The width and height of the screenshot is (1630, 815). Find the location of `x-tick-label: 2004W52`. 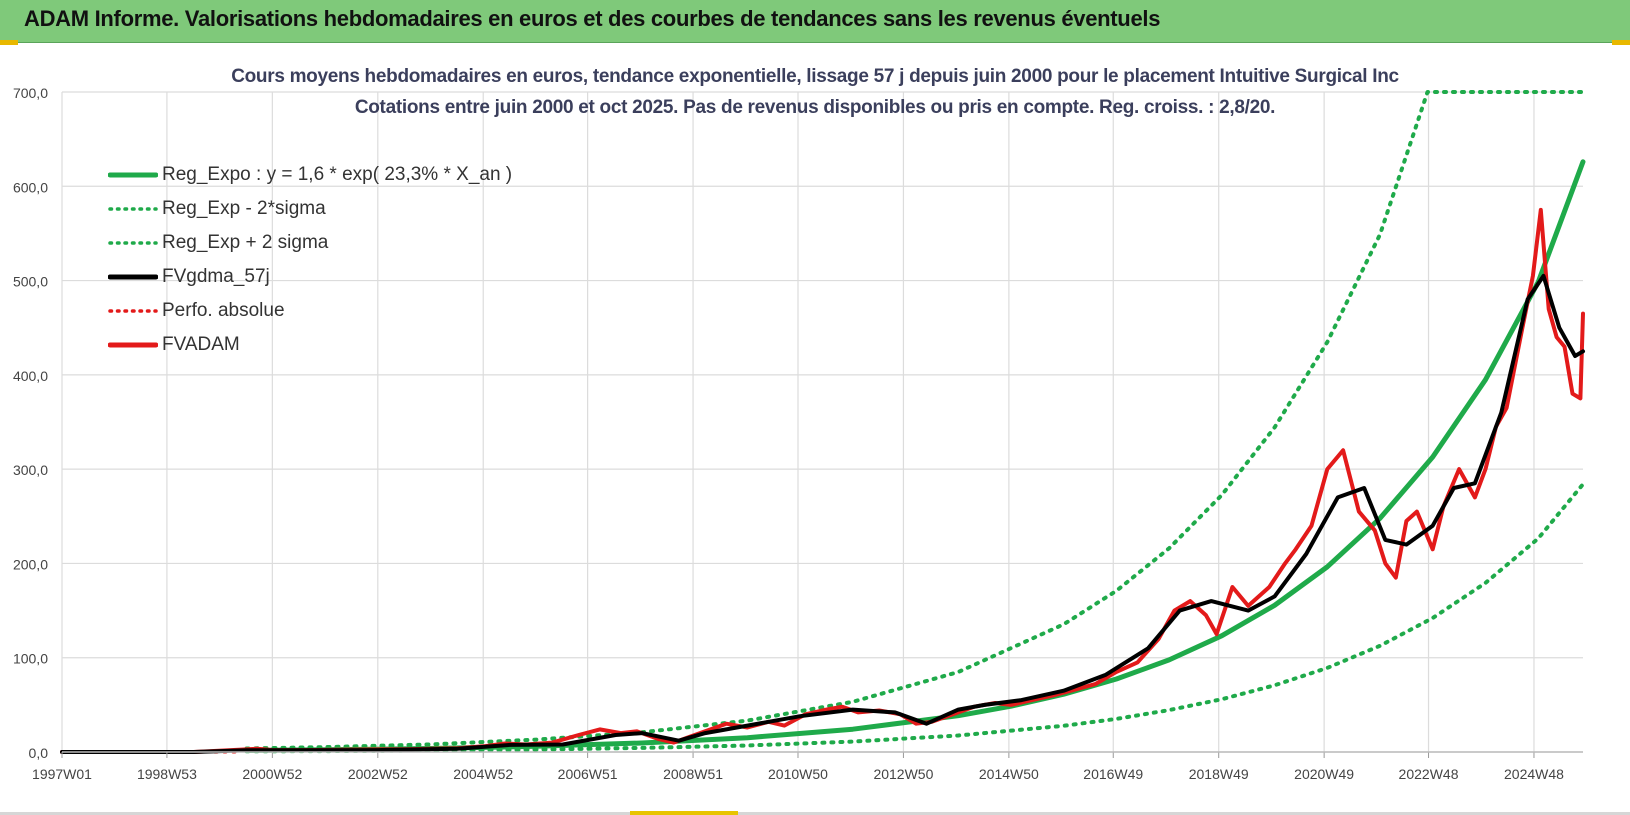

x-tick-label: 2004W52 is located at coordinates (483, 774).